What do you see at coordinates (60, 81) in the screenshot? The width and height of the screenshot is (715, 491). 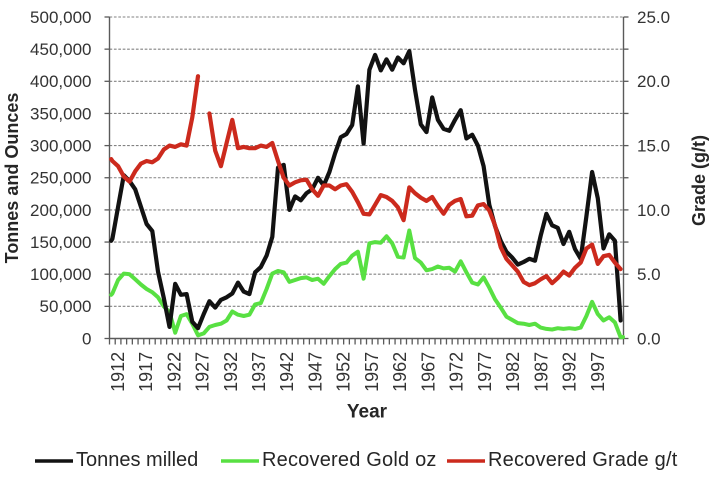 I see `svg-text: 400,000` at bounding box center [60, 81].